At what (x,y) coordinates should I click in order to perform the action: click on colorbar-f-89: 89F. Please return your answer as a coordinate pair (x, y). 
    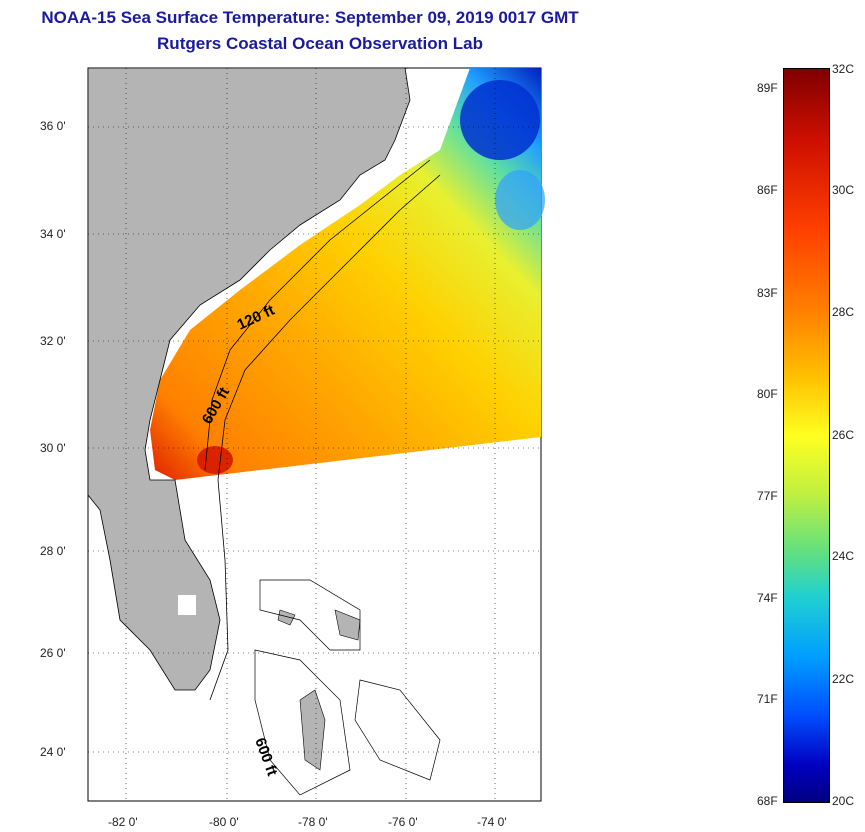
    Looking at the image, I should click on (767, 88).